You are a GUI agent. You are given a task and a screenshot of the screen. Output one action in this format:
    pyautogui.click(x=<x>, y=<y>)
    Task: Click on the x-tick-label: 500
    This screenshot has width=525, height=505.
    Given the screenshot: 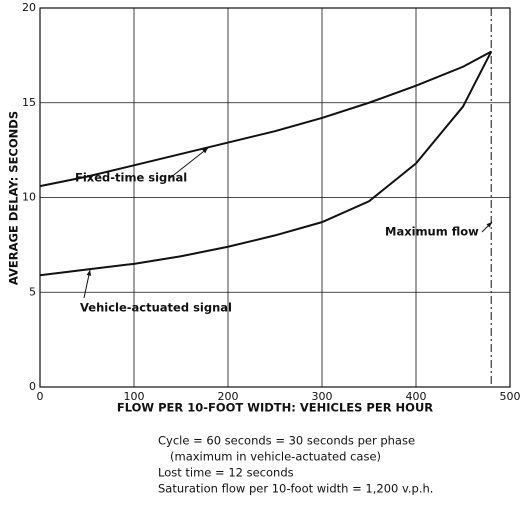 What is the action you would take?
    pyautogui.click(x=510, y=396)
    